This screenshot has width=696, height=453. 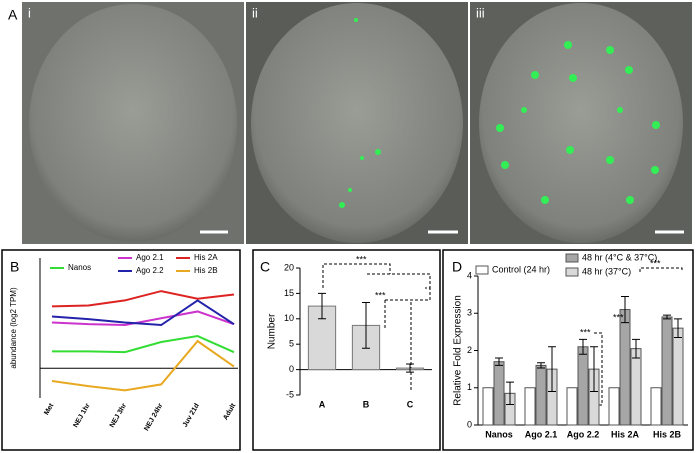 What do you see at coordinates (410, 404) in the screenshot?
I see `x-tick-label: C` at bounding box center [410, 404].